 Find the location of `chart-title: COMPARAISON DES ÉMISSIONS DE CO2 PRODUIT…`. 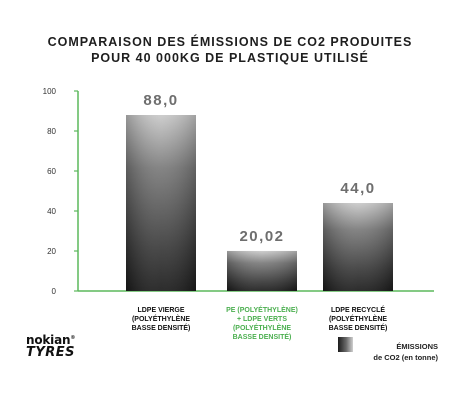

chart-title: COMPARAISON DES ÉMISSIONS DE CO2 PRODUIT… is located at coordinates (230, 50).